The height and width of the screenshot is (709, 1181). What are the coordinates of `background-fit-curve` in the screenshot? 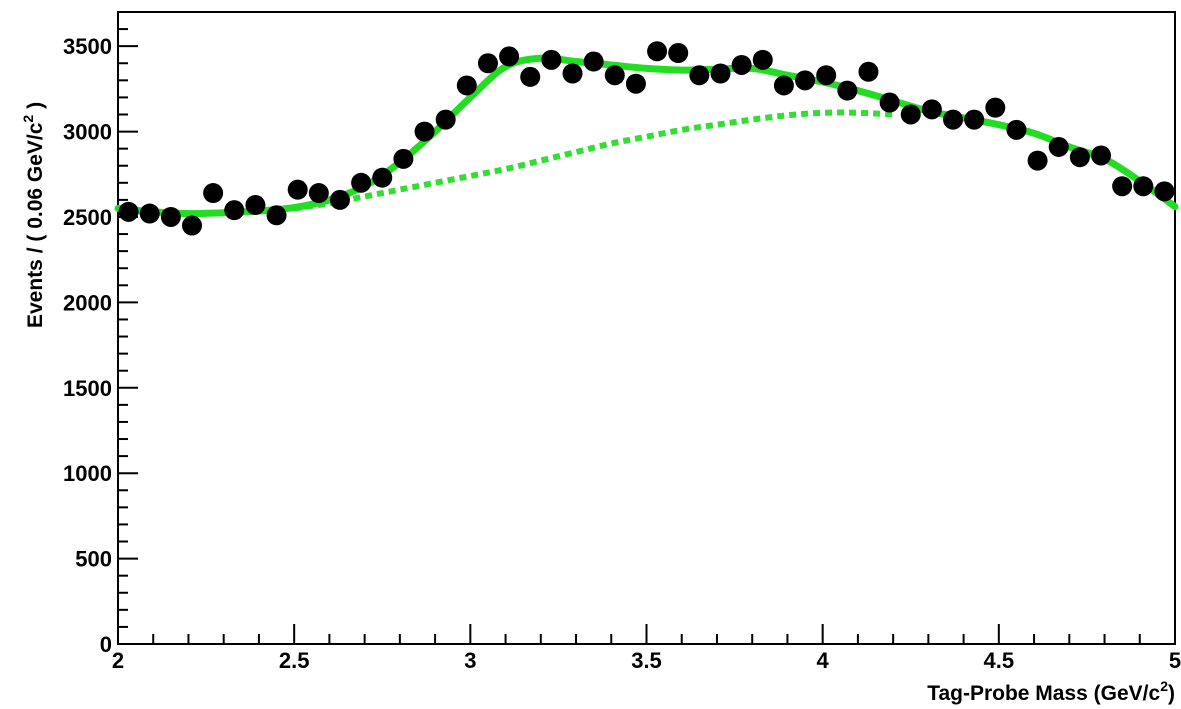 It's located at (593, 160).